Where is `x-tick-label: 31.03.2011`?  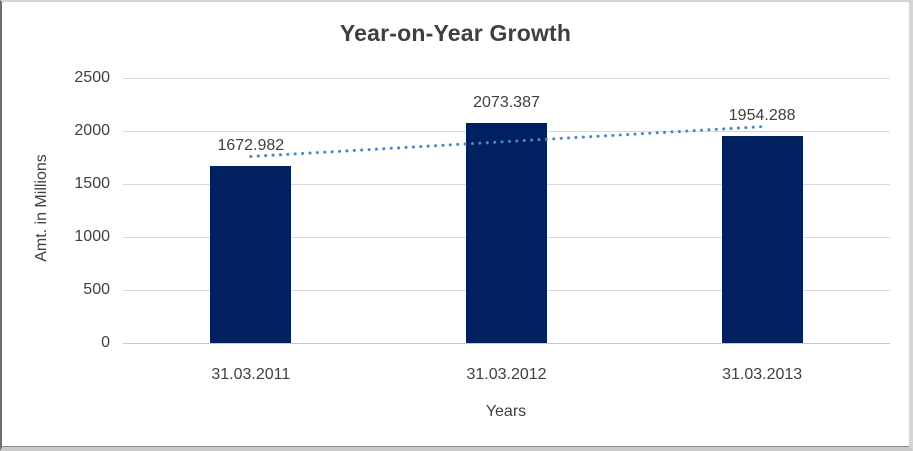 x-tick-label: 31.03.2011 is located at coordinates (251, 374).